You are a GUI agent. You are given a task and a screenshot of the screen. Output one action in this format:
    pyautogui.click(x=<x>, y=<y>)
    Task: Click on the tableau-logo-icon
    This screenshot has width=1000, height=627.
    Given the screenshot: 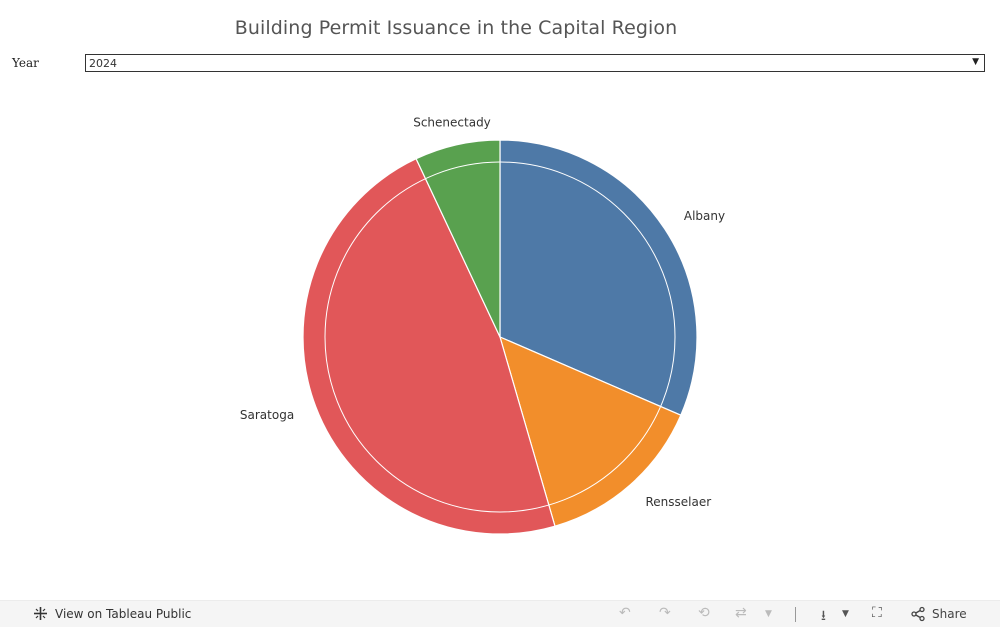 What is the action you would take?
    pyautogui.click(x=40, y=613)
    